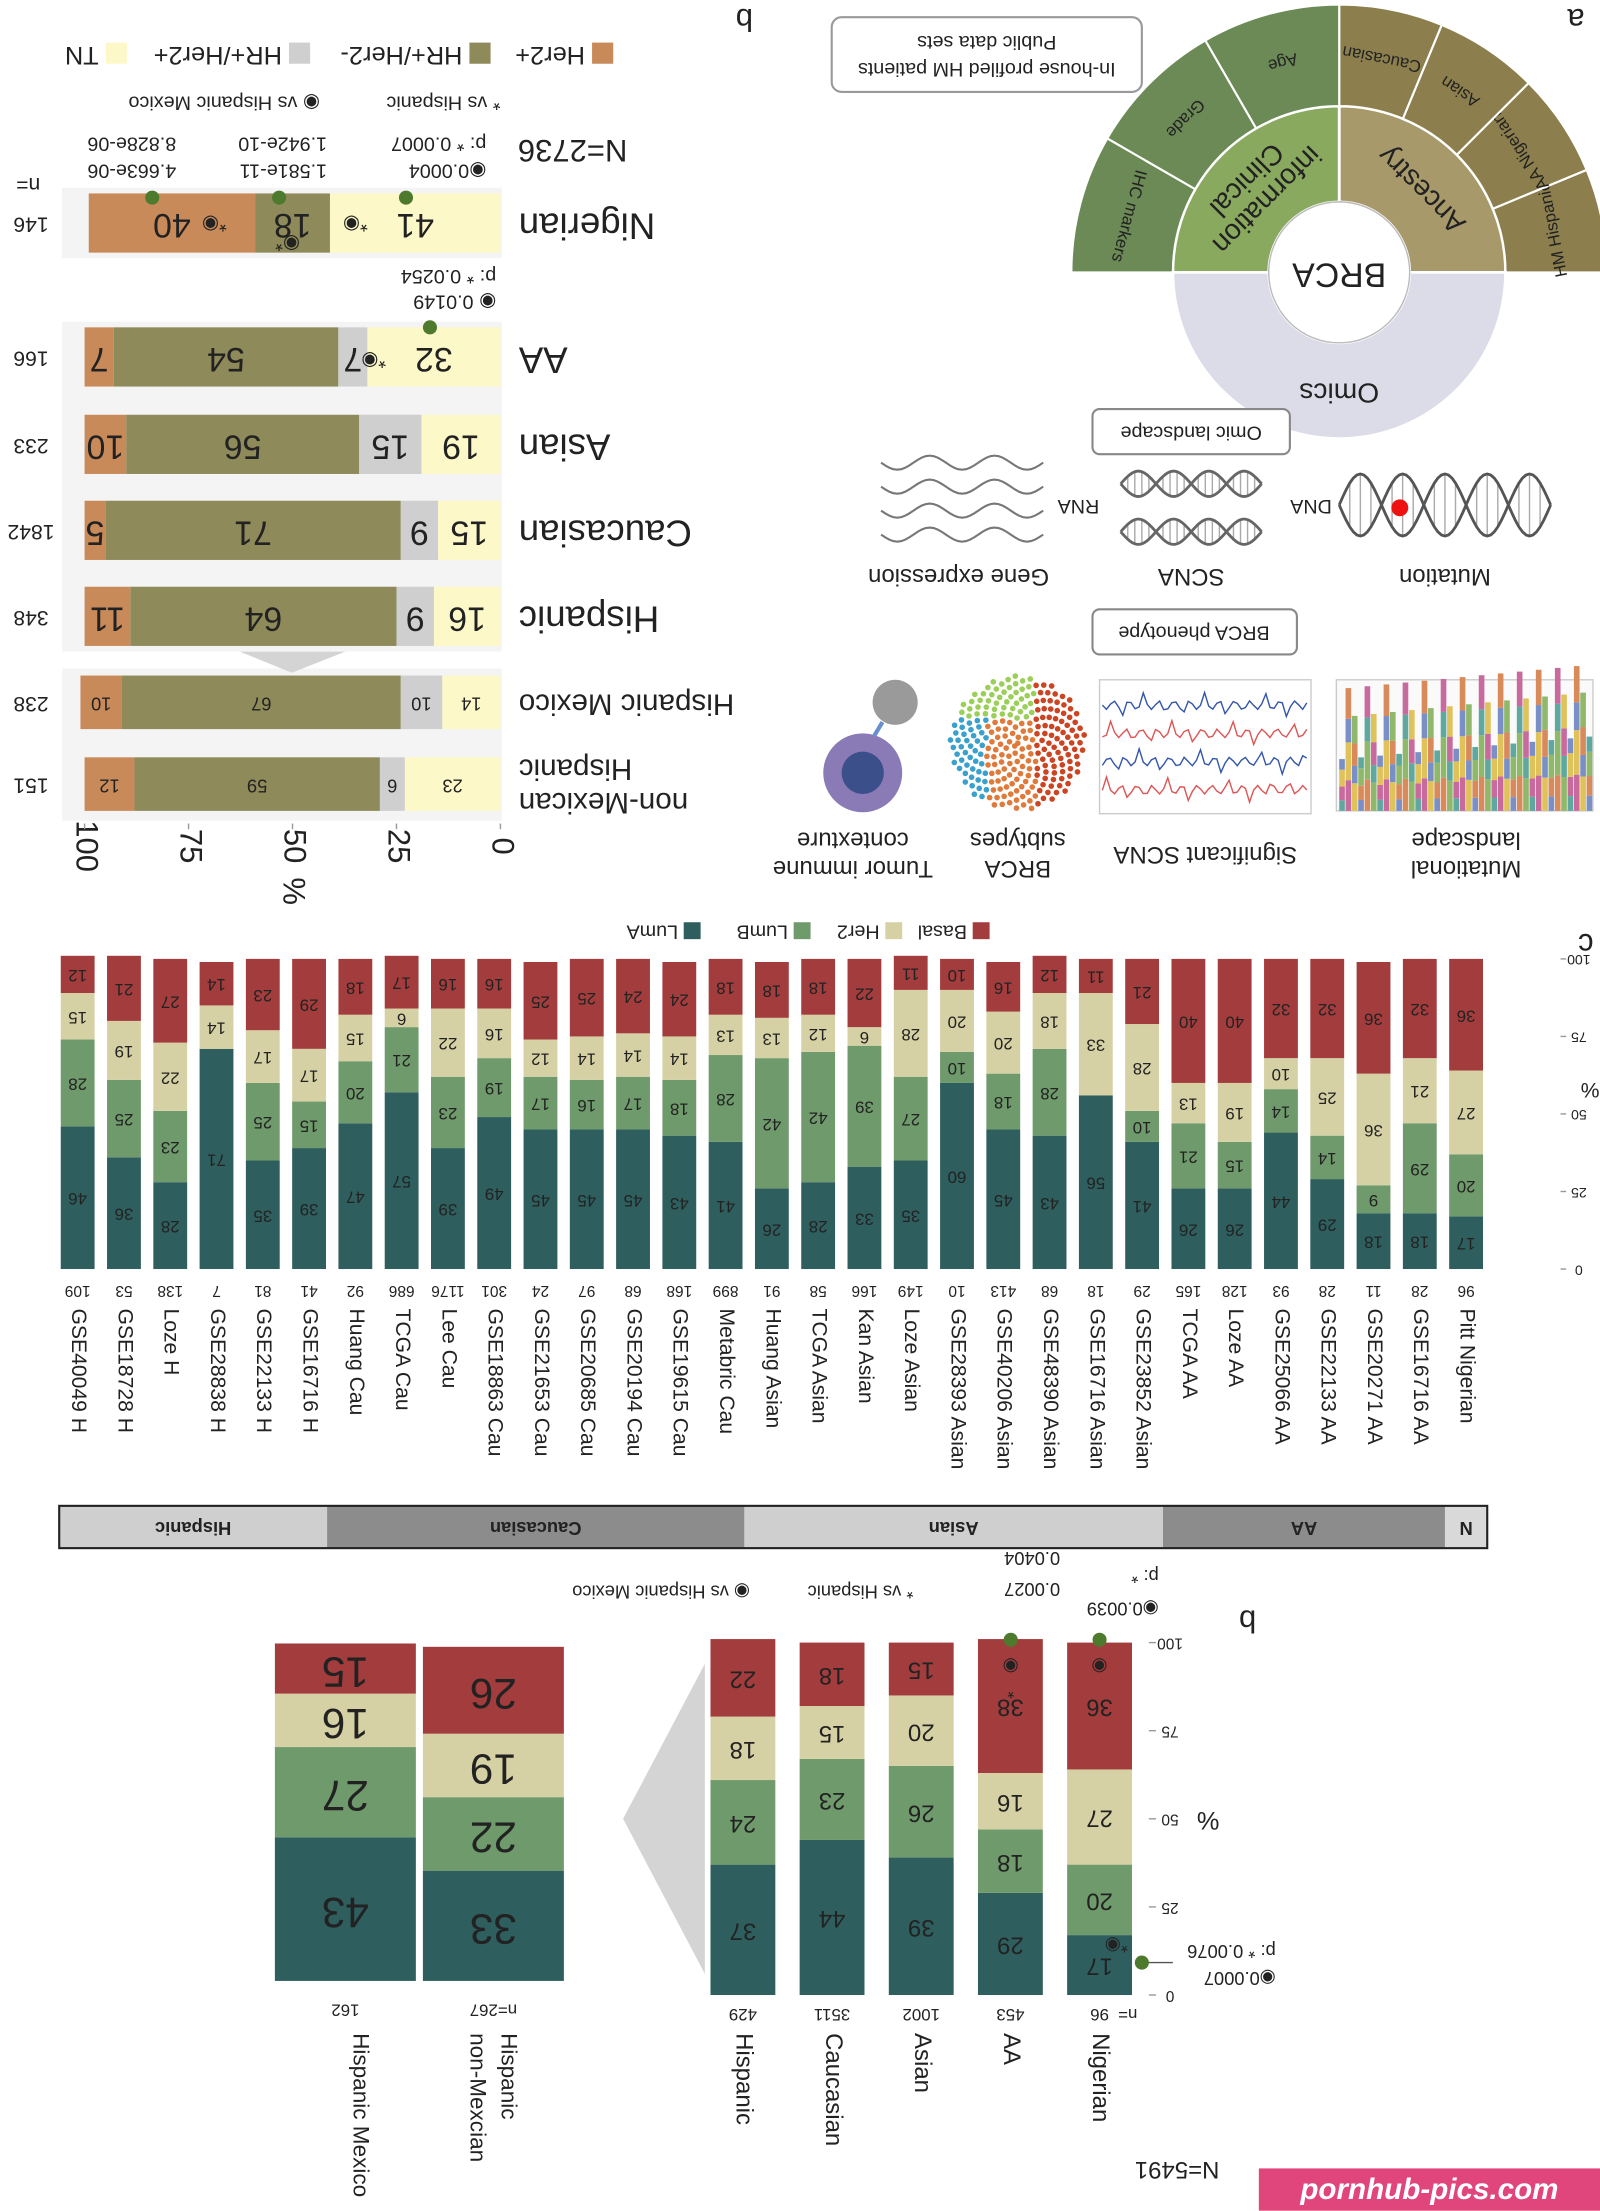 The height and width of the screenshot is (2211, 1600). Describe the element at coordinates (214, 224) in the screenshot. I see `annotation: *◉` at that location.